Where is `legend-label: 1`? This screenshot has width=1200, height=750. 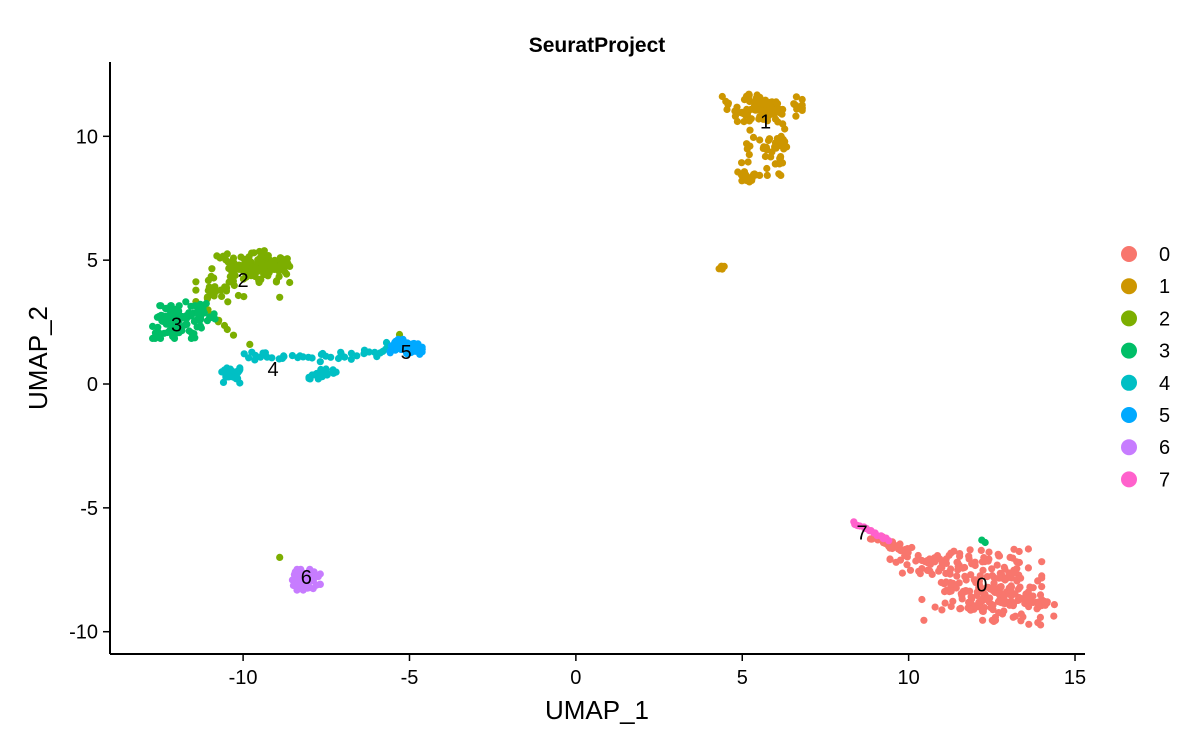 legend-label: 1 is located at coordinates (1164, 287).